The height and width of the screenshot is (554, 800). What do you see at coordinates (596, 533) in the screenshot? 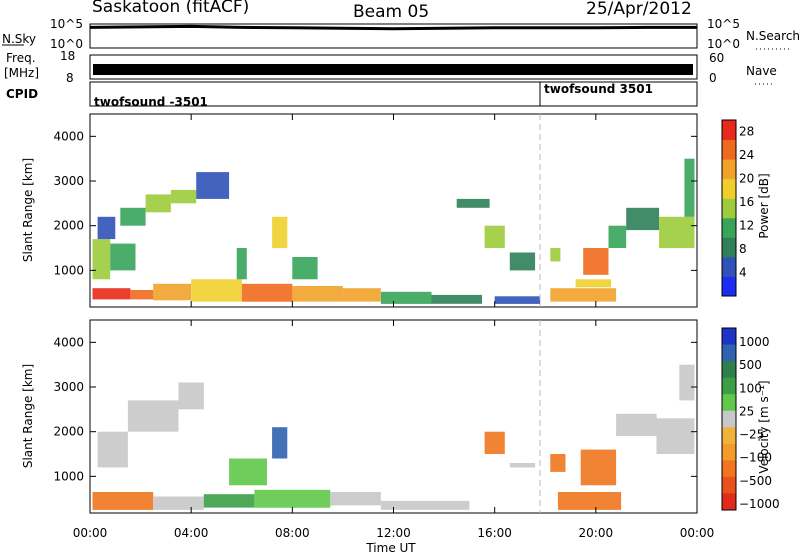
I see `x-tick-label: 20:00` at bounding box center [596, 533].